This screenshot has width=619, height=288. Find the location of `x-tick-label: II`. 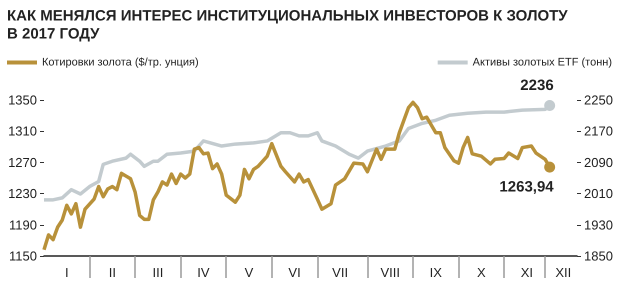

x-tick-label: II is located at coordinates (112, 272).